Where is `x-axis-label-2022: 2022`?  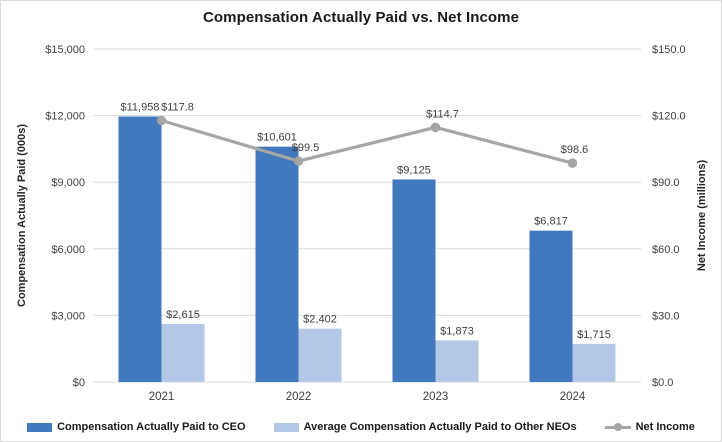
x-axis-label-2022: 2022 is located at coordinates (299, 397).